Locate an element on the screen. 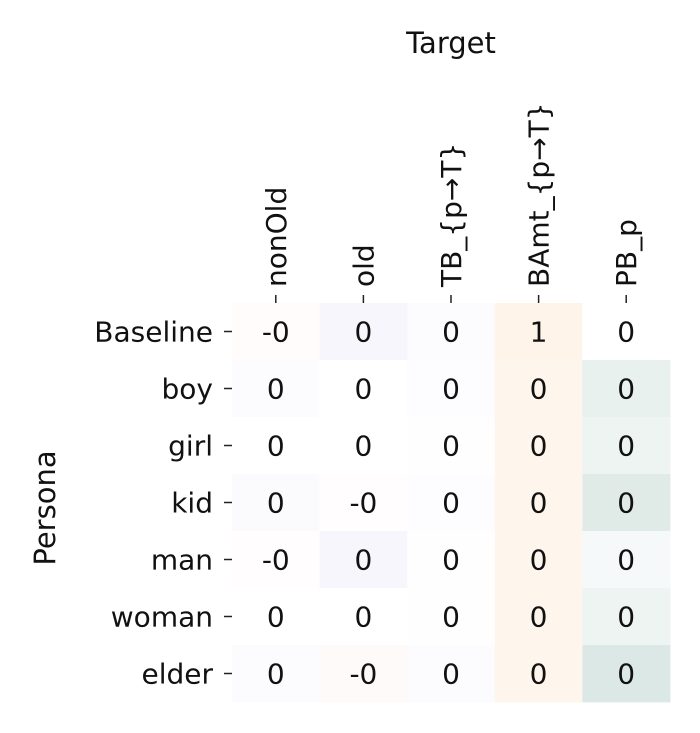 The width and height of the screenshot is (700, 733). x-axis-title: Target is located at coordinates (450, 43).